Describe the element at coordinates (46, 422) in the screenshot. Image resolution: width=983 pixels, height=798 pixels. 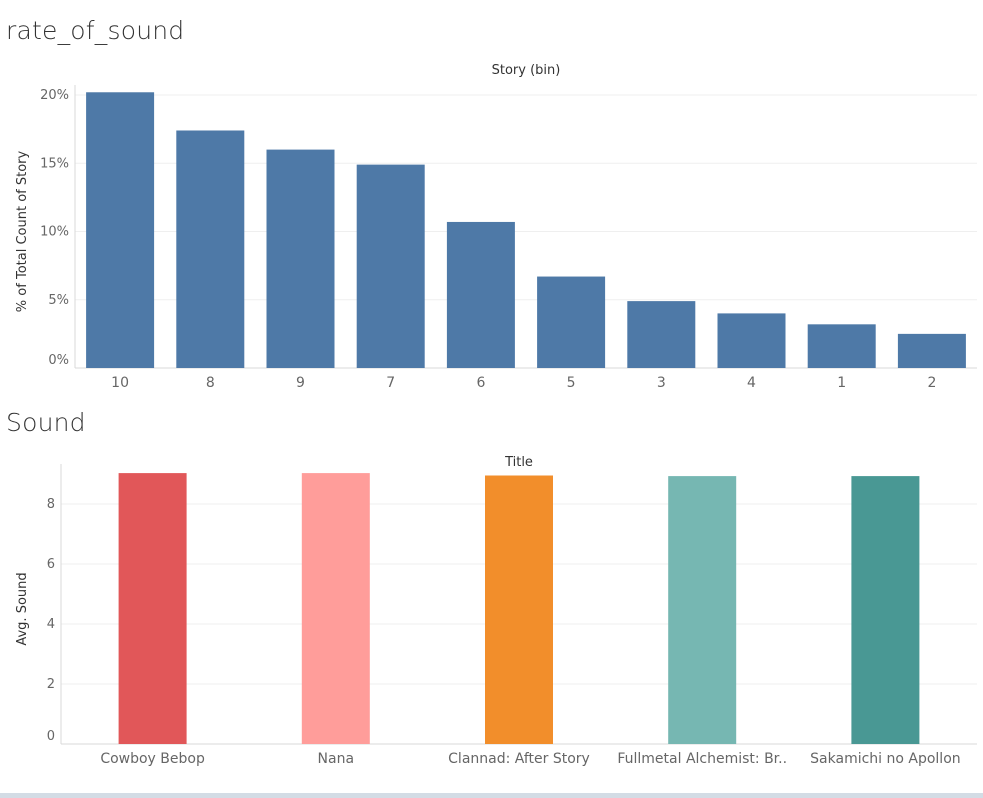
I see `sheet-title-sound: Sound` at that location.